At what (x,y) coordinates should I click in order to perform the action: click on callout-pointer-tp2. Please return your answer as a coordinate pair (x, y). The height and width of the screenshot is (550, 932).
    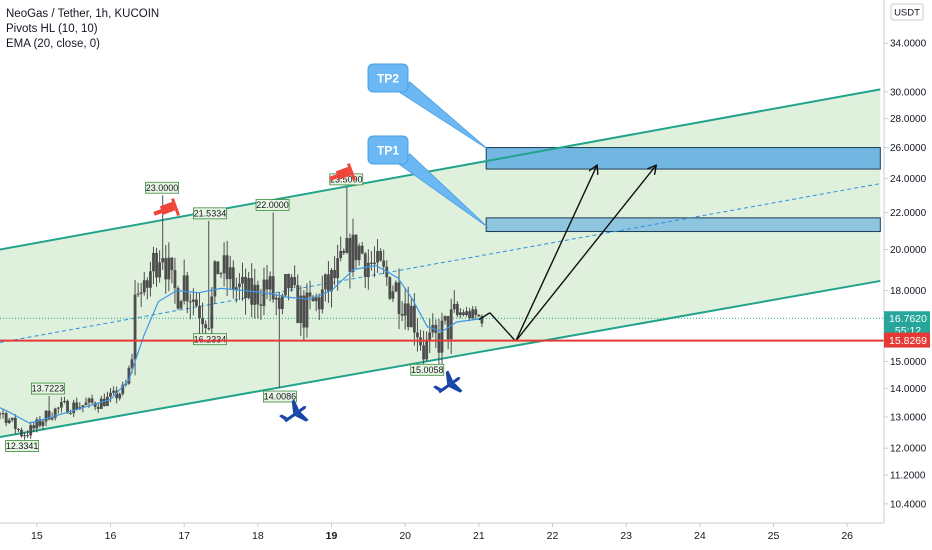
    Looking at the image, I should click on (442, 115).